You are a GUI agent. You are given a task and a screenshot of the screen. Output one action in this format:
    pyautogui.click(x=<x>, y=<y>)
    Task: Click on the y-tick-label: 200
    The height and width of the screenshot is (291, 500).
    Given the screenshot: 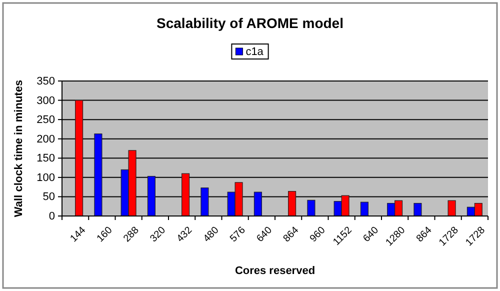 What is the action you would take?
    pyautogui.click(x=45, y=139)
    